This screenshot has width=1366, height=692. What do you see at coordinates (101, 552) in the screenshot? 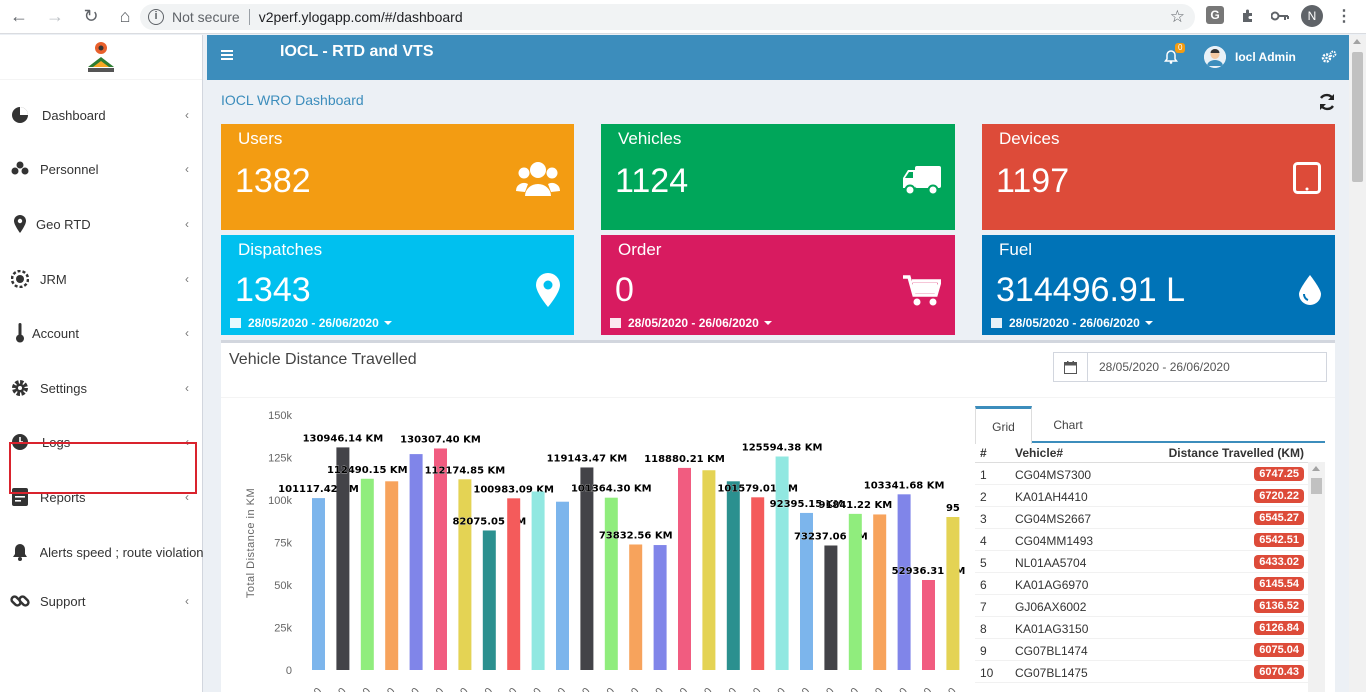
I see `sidebar-item-alerts: Alerts speed ; route violation;` at bounding box center [101, 552].